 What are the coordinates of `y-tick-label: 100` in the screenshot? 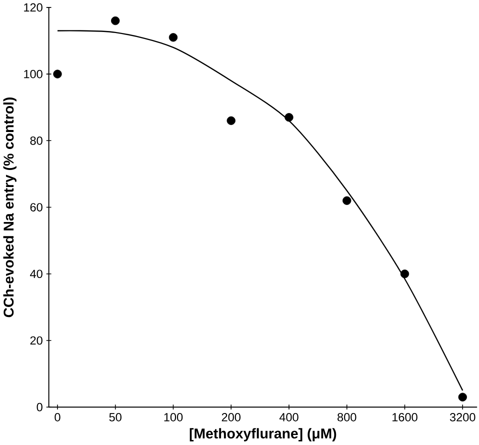 It's located at (33, 74).